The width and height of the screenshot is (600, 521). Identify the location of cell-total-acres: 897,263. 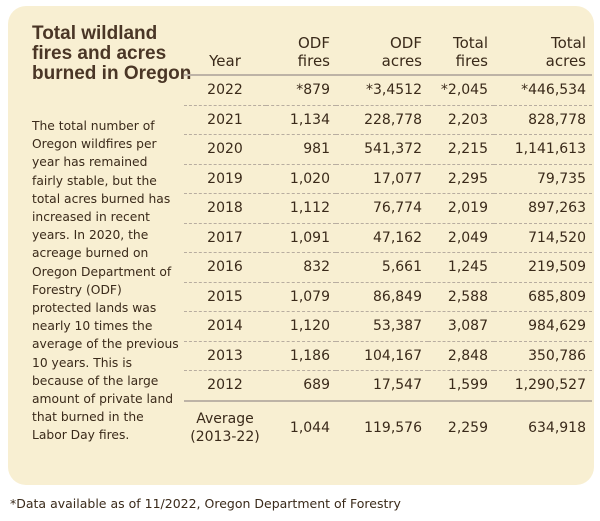
(543, 208).